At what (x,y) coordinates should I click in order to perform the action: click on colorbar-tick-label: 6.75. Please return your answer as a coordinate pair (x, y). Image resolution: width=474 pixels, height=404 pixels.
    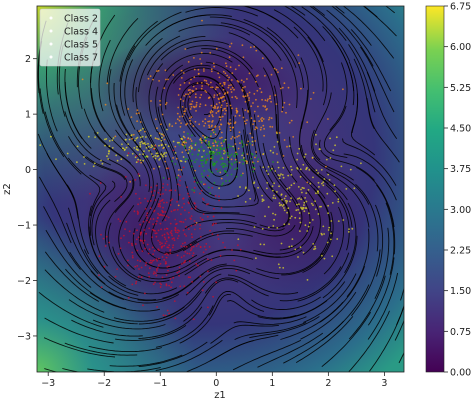
    Looking at the image, I should click on (460, 7).